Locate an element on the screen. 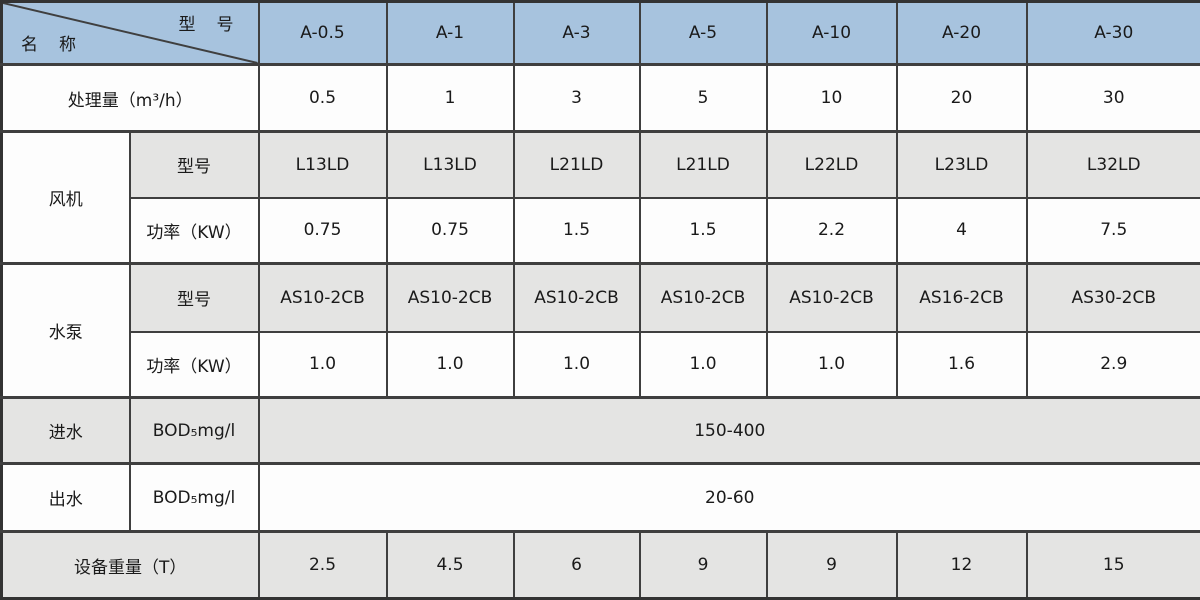 This screenshot has width=1200, height=600. weight-value-cell: 15 is located at coordinates (1113, 565).